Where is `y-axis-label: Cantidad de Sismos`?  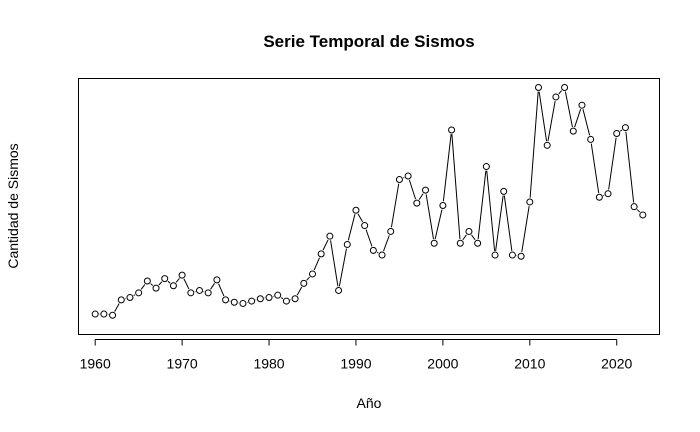
y-axis-label: Cantidad de Sismos is located at coordinates (13, 205).